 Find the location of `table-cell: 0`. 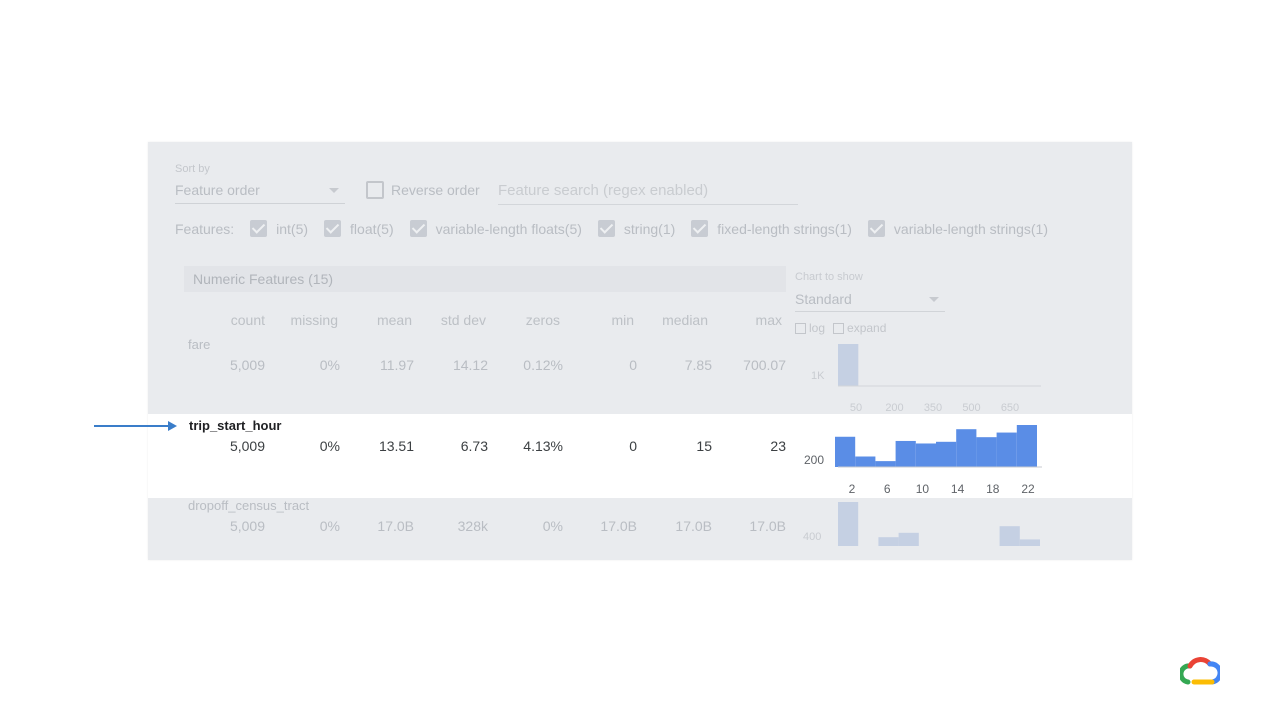

table-cell: 0 is located at coordinates (633, 365).